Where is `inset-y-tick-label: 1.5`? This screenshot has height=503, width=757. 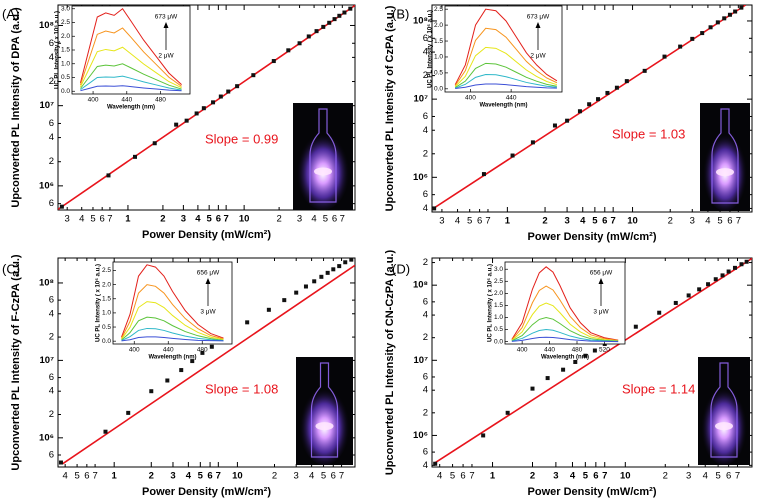
inset-y-tick-label: 1.5 is located at coordinates (498, 305).